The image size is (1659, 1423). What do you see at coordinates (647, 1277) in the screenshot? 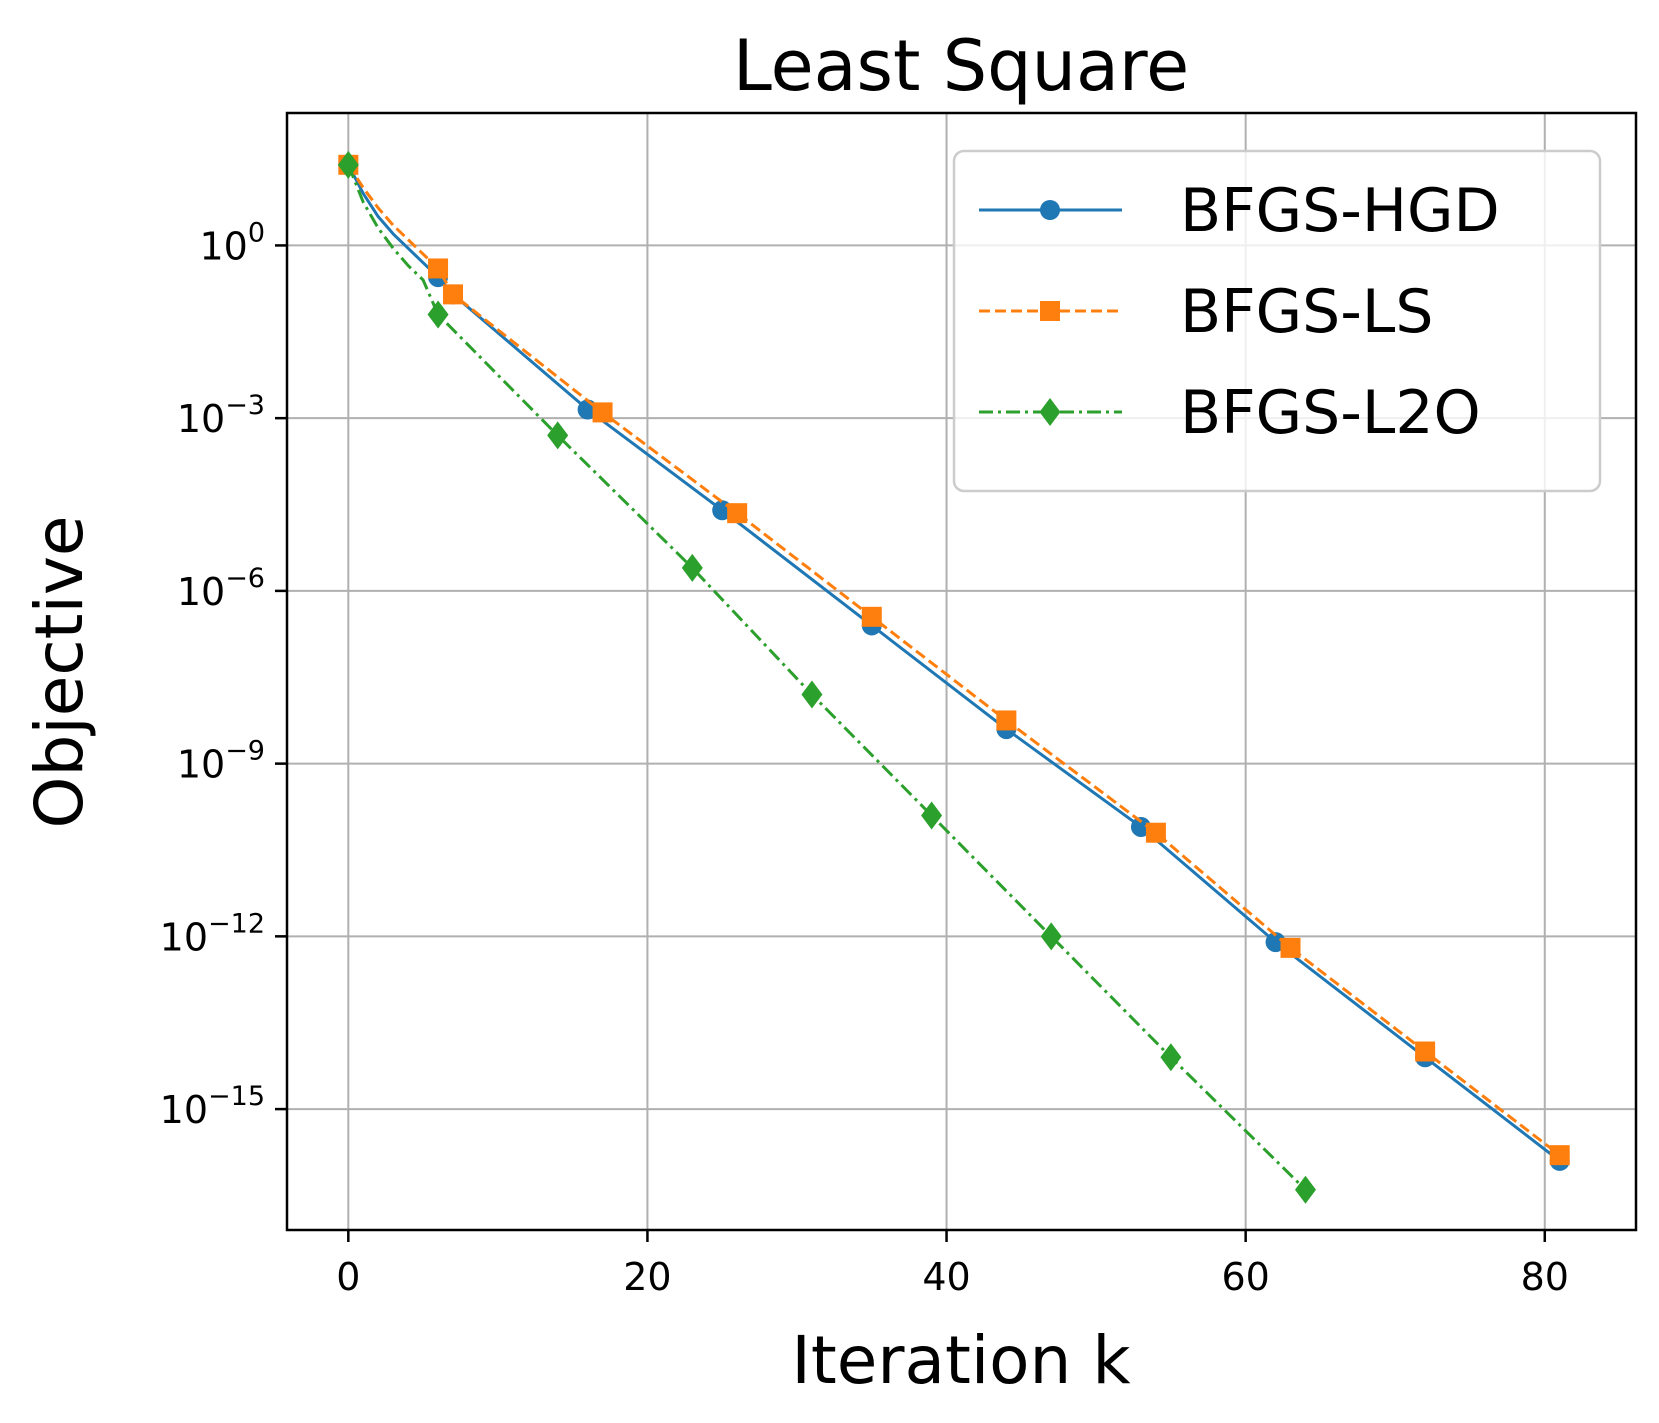
I see `x-tick-label: 20` at bounding box center [647, 1277].